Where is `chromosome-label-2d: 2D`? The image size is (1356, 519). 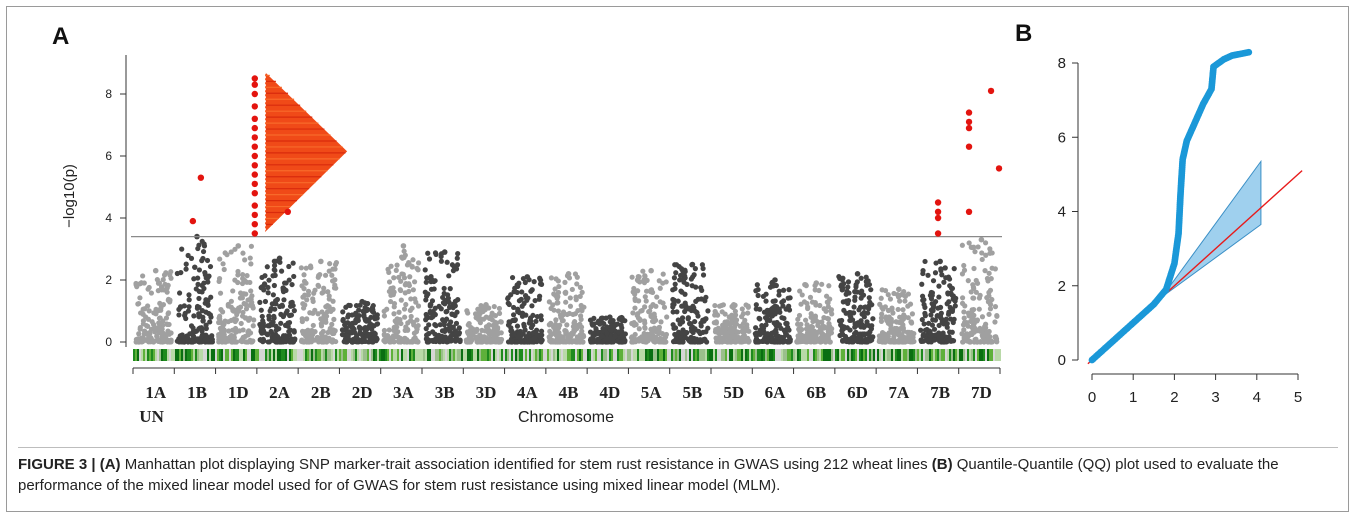 chromosome-label-2d: 2D is located at coordinates (362, 392).